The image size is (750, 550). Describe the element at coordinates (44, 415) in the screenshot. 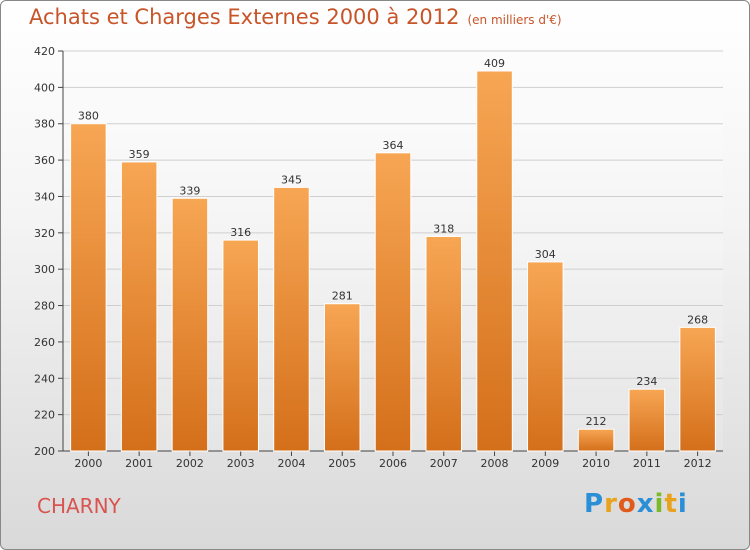

I see `y-tick-label: 220` at that location.